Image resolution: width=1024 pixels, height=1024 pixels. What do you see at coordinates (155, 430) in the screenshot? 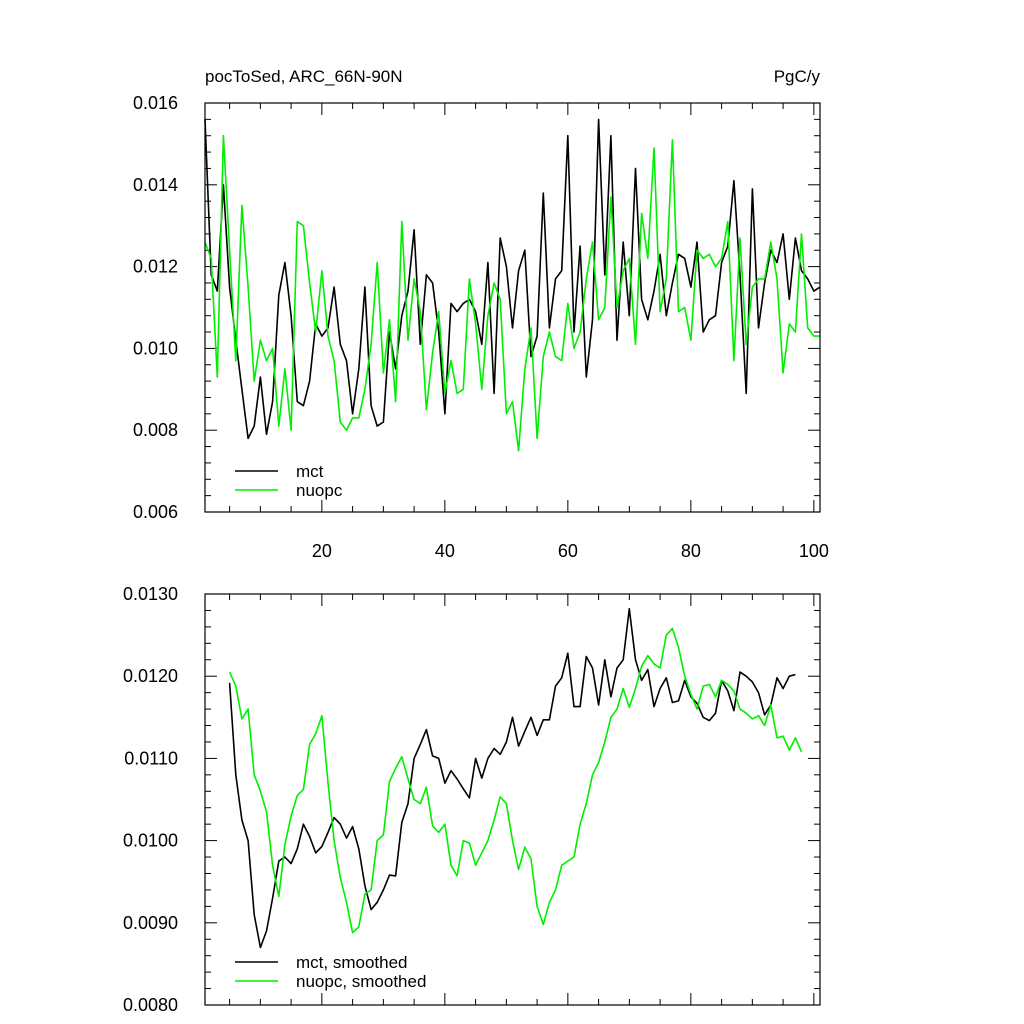
I see `y-tick-label: 0.008` at bounding box center [155, 430].